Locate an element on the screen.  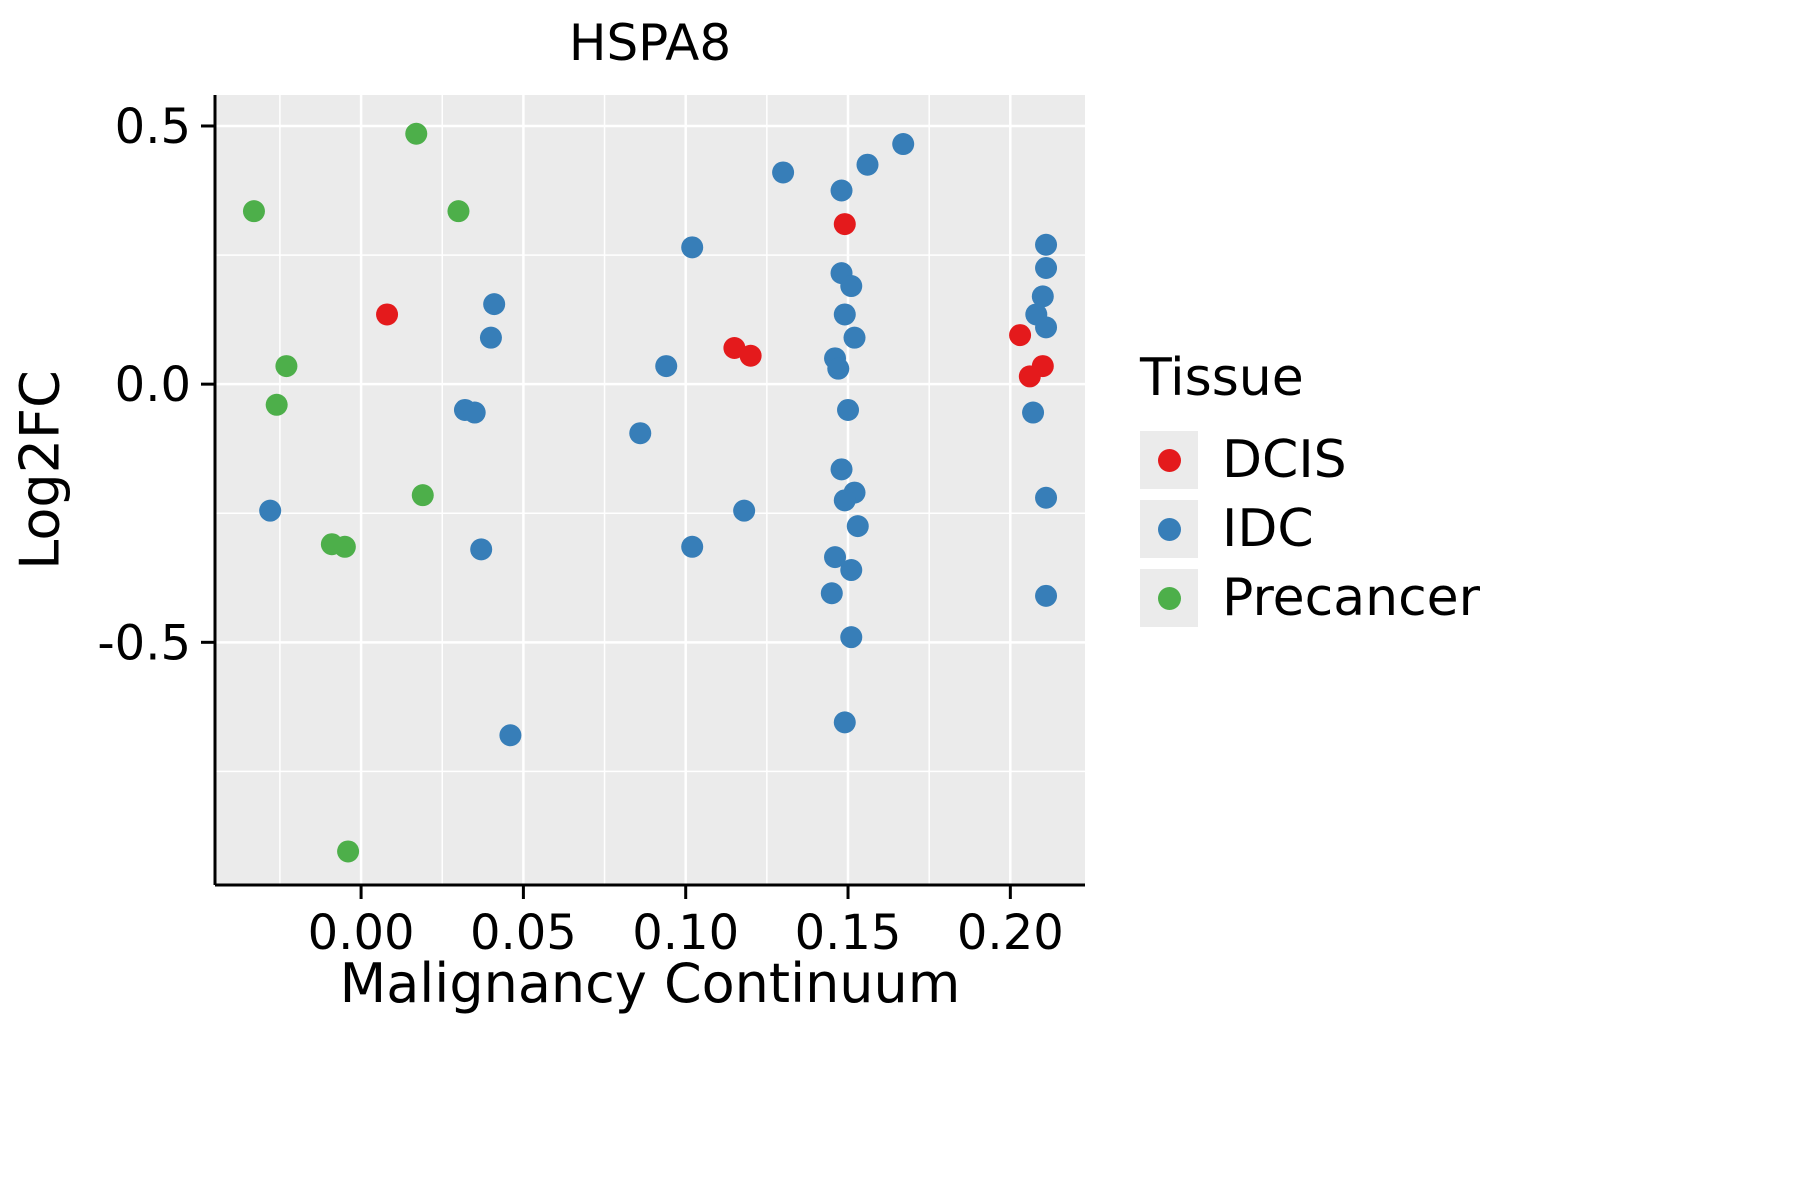
legend-item-idc: IDC is located at coordinates (1310, 529).